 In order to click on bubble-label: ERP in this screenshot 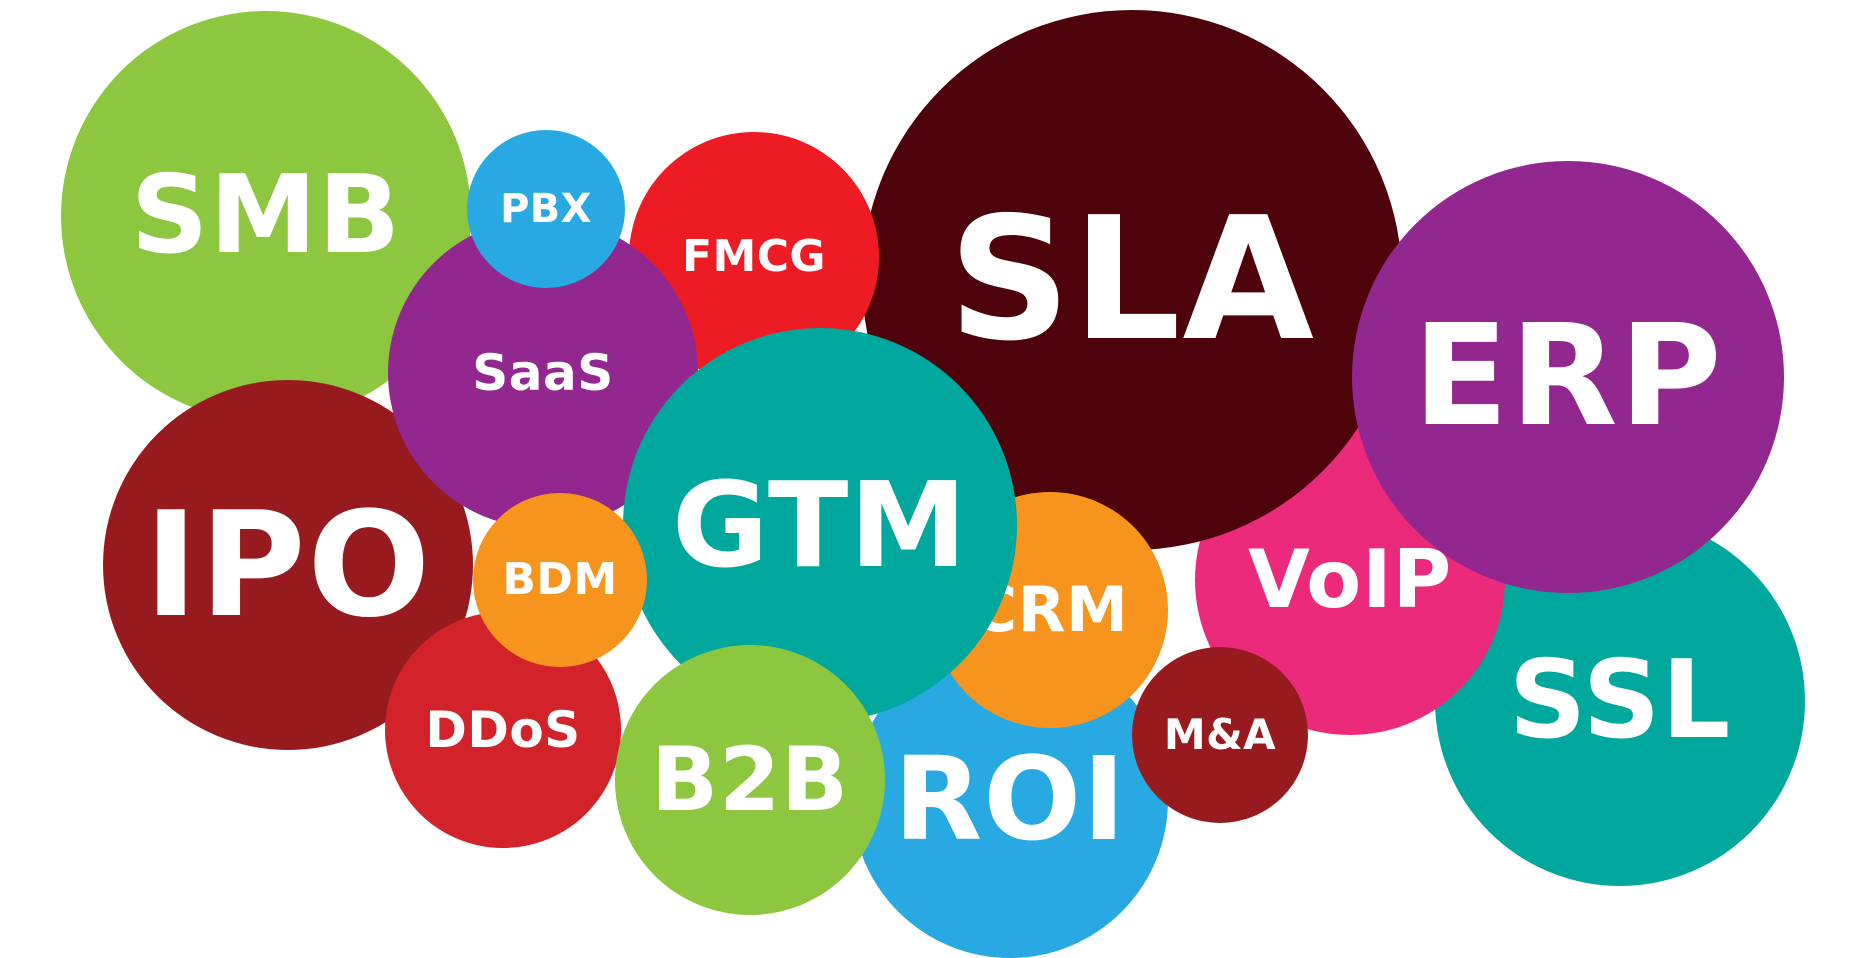, I will do `click(1568, 376)`.